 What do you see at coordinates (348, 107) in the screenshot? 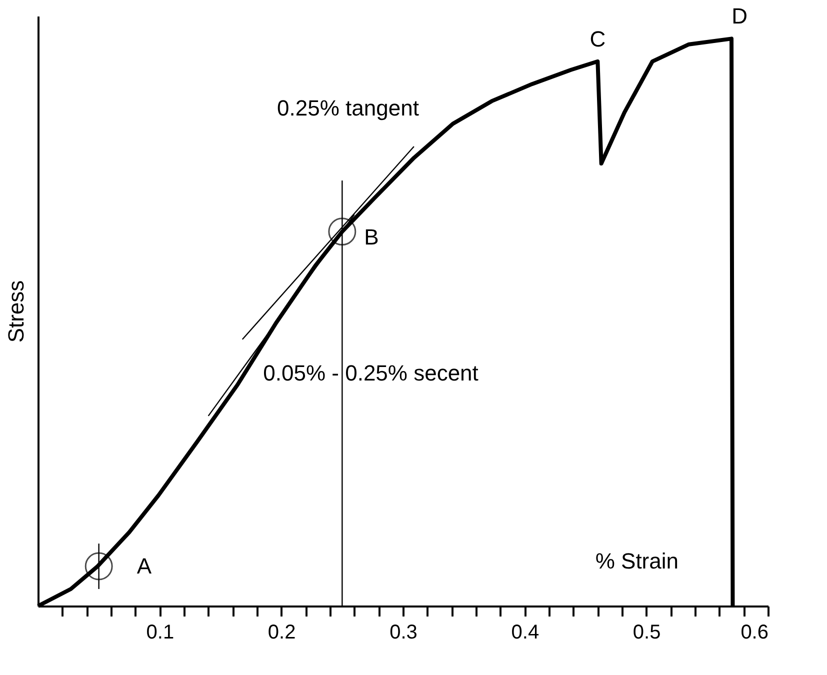
I see `annotation: 0.25% tangent` at bounding box center [348, 107].